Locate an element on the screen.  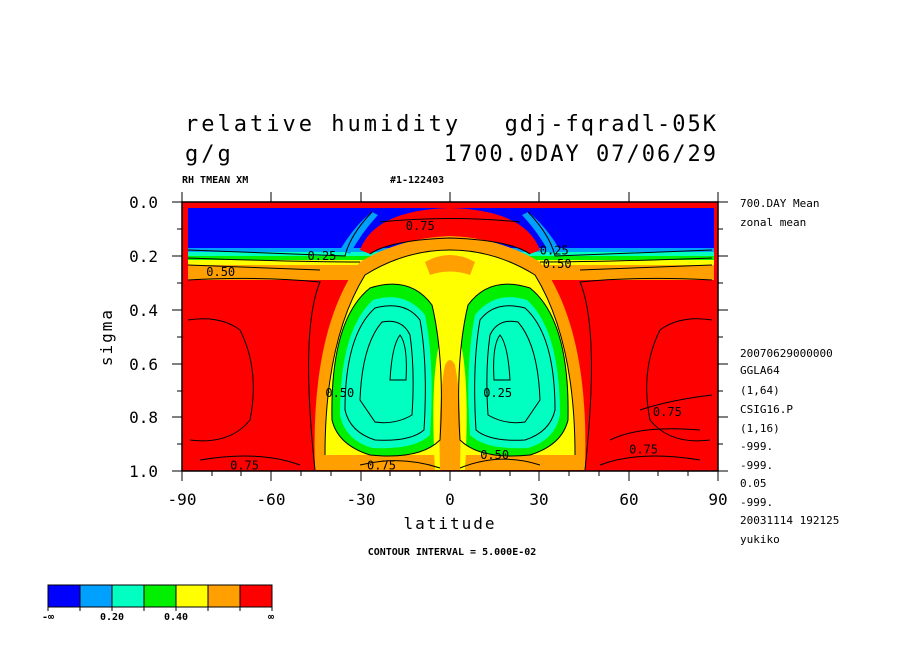
contour-interval-label: CONTOUR INTERVAL = 5.000E-02 is located at coordinates (452, 552).